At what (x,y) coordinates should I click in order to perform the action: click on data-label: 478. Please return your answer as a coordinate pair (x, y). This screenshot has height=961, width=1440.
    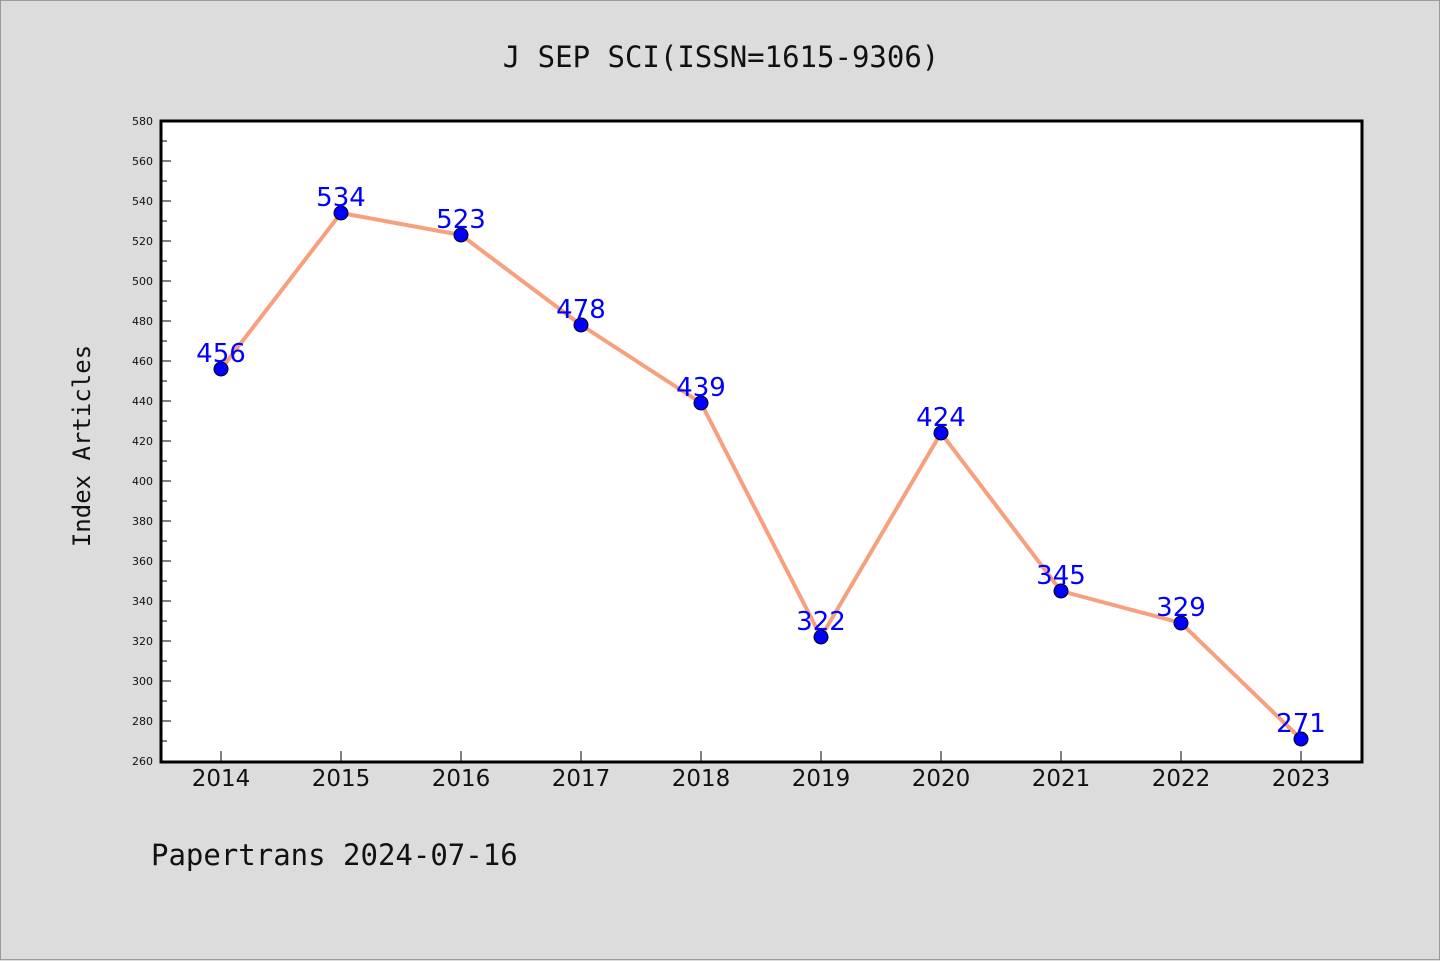
    Looking at the image, I should click on (581, 310).